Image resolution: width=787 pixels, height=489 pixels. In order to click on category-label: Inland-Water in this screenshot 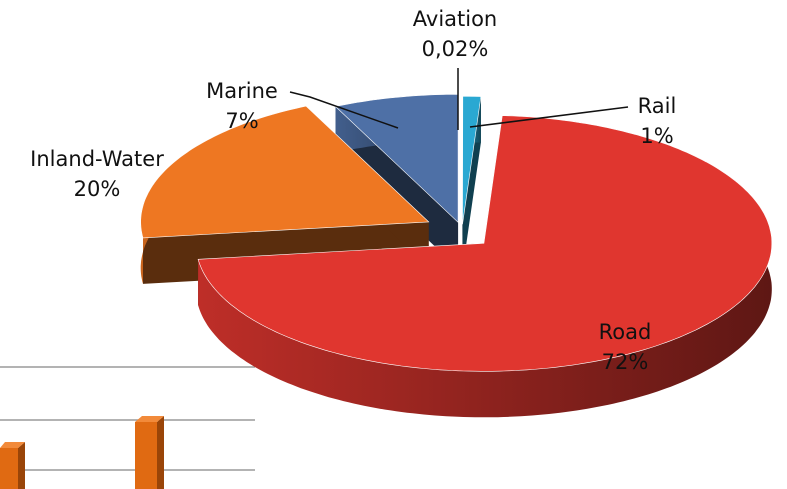, I will do `click(97, 159)`.